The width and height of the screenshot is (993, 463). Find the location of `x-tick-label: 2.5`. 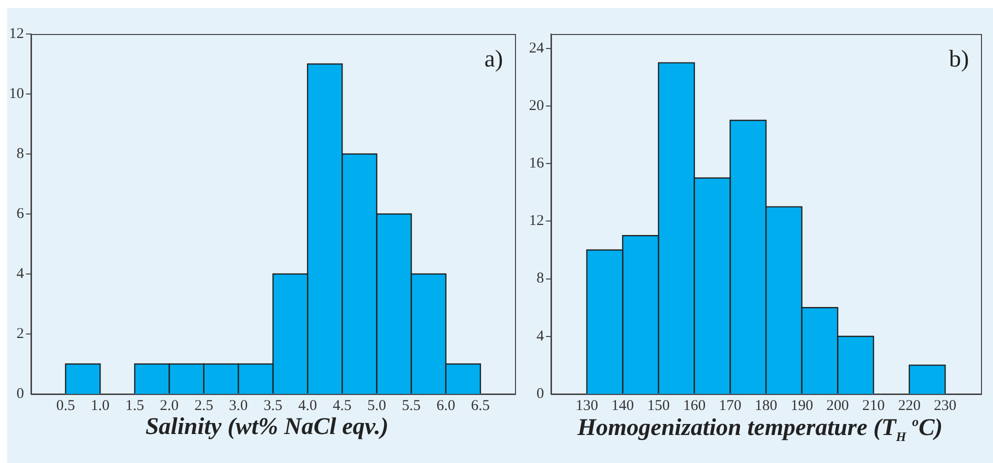

x-tick-label: 2.5 is located at coordinates (204, 406).